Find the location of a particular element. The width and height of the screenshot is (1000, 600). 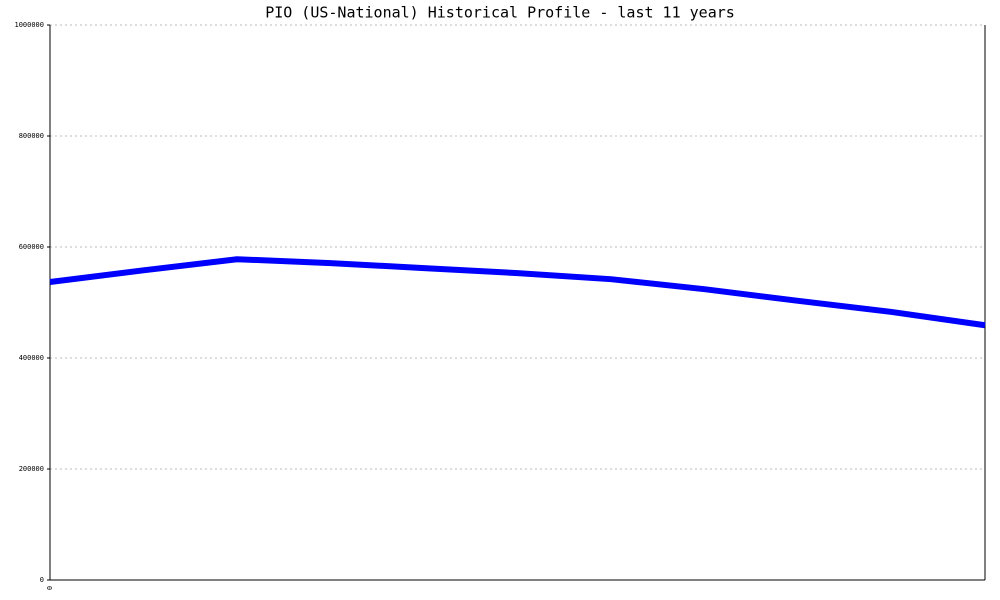

y-tick-label: 1000000 is located at coordinates (29, 25).